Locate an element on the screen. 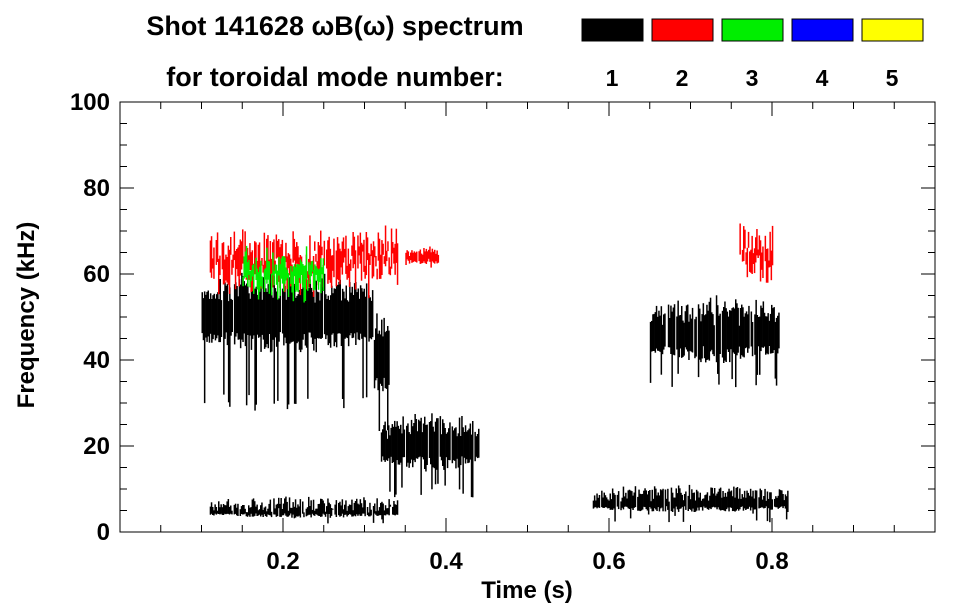 The width and height of the screenshot is (963, 615). x-axis-label: Time (s) is located at coordinates (527, 590).